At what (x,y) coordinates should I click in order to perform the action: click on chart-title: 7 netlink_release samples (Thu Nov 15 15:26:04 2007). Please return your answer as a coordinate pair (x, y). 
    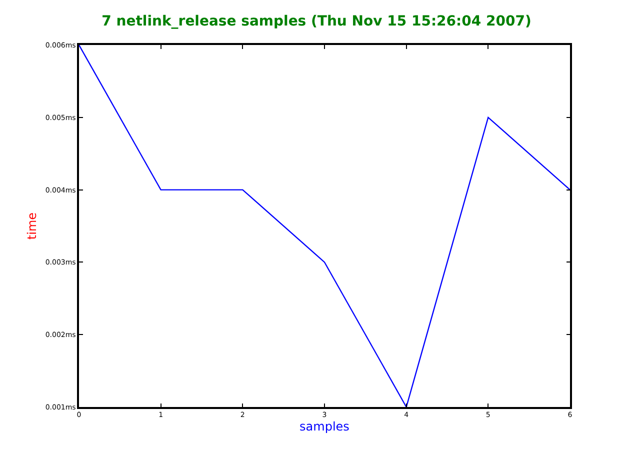
    Looking at the image, I should click on (317, 22).